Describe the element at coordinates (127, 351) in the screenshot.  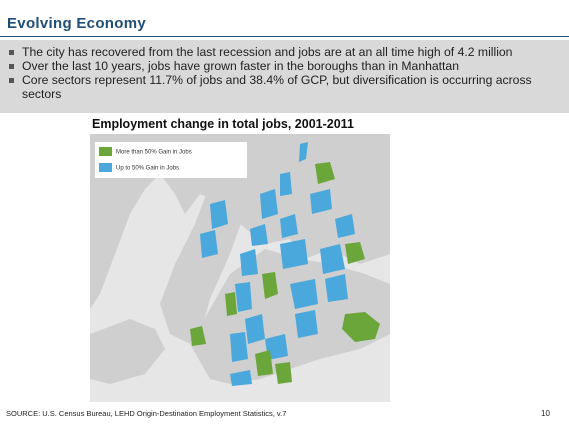
I see `land` at that location.